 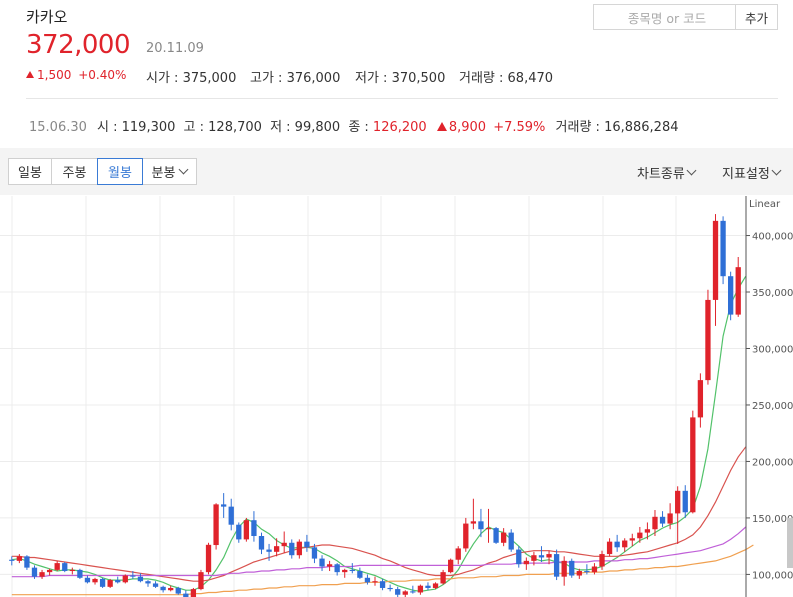 I want to click on indicator-settings-dropdown: 지표설정, so click(x=752, y=172).